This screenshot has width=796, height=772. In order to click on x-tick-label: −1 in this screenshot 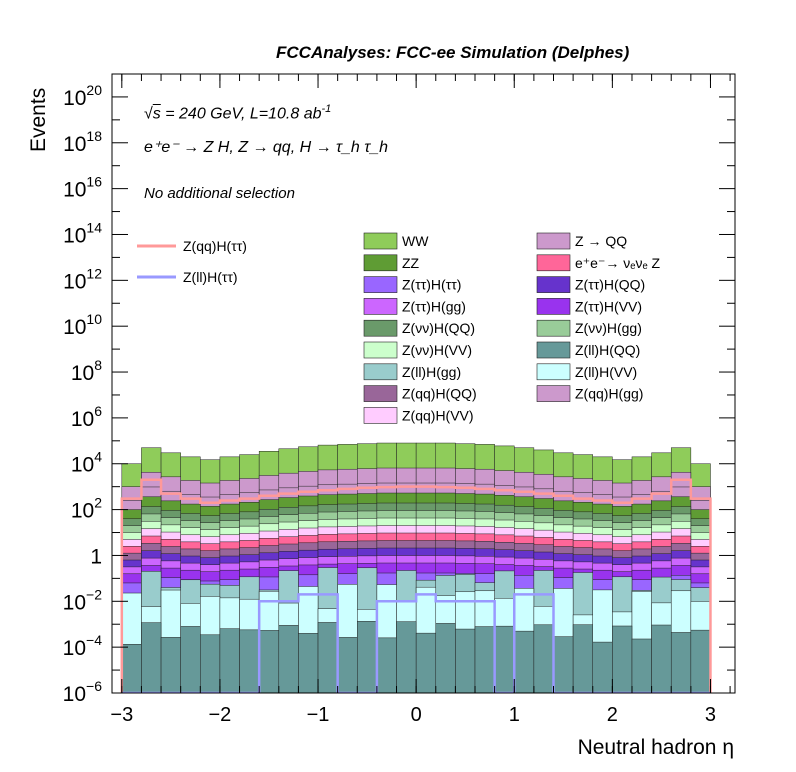, I will do `click(318, 715)`.